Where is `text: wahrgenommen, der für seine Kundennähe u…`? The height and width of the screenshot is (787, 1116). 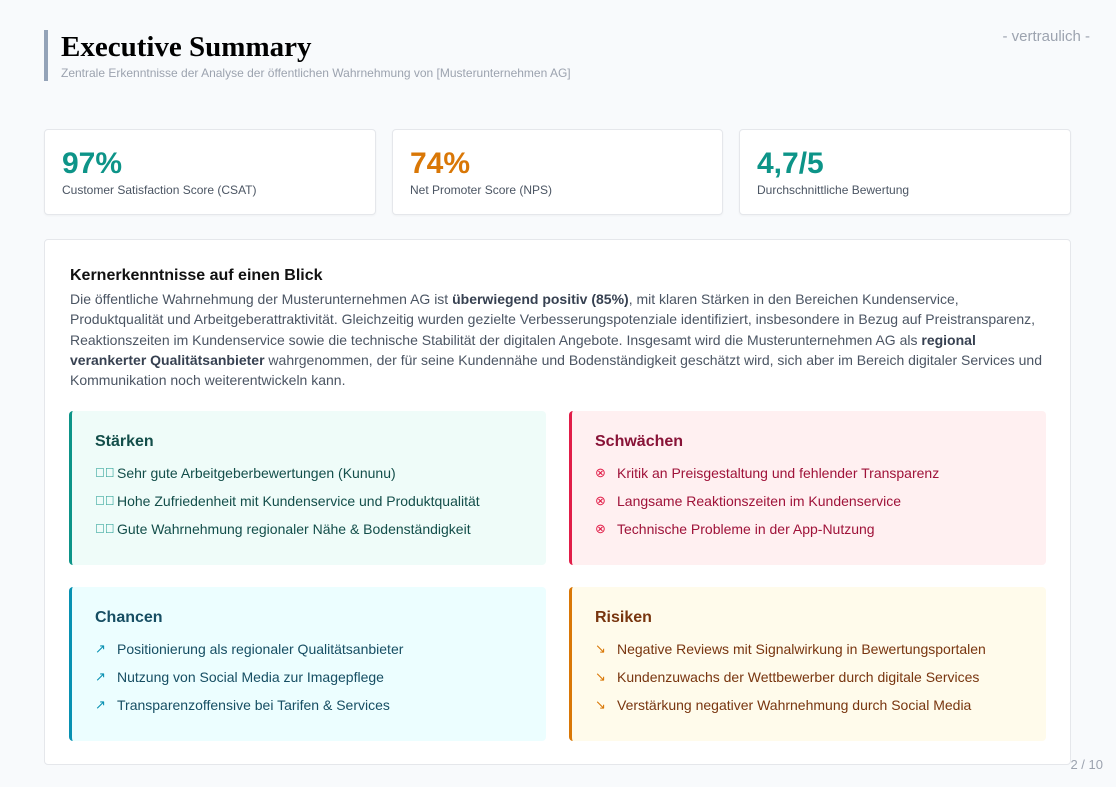
text: wahrgenommen, der für seine Kundennähe u… is located at coordinates (556, 370).